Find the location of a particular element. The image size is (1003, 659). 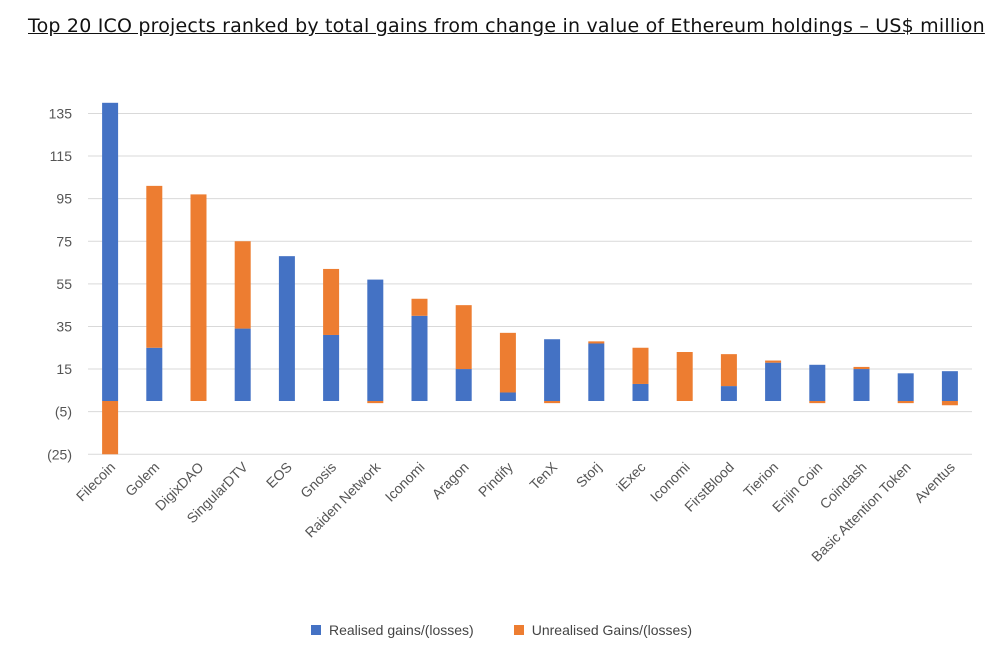

y-tick-label: 75 is located at coordinates (64, 241).